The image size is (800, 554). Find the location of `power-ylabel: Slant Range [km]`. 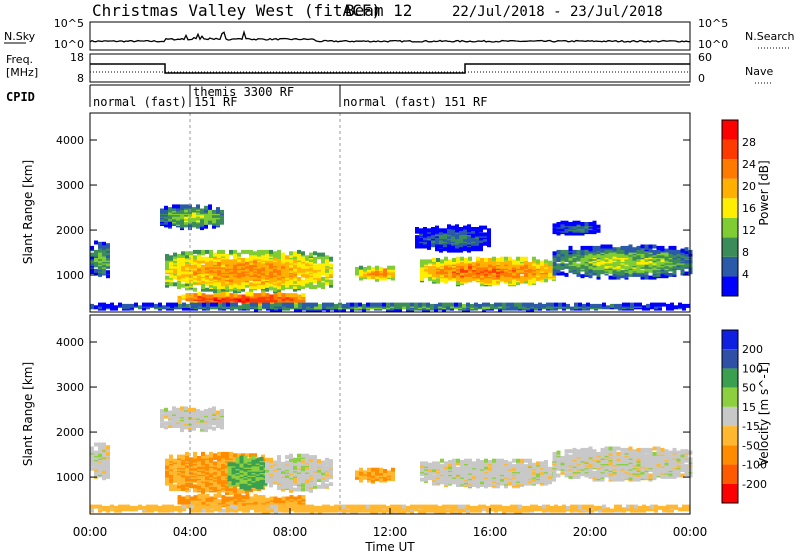

power-ylabel: Slant Range [km] is located at coordinates (28, 212).